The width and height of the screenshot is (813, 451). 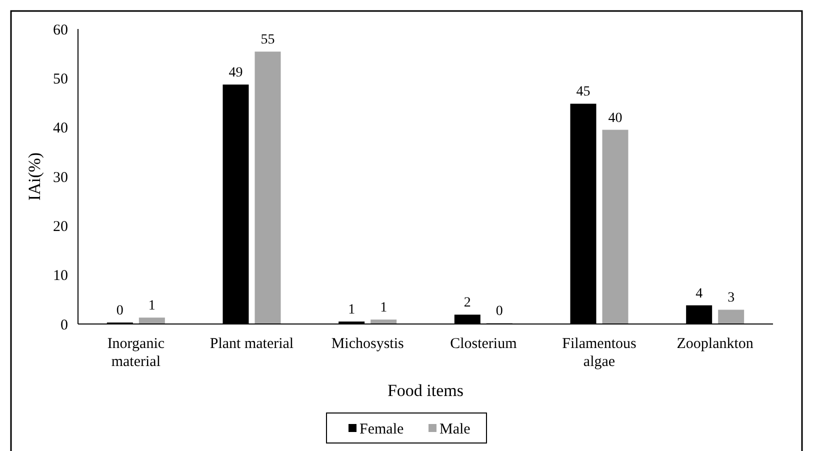 What do you see at coordinates (60, 128) in the screenshot?
I see `y-tick-label: 40` at bounding box center [60, 128].